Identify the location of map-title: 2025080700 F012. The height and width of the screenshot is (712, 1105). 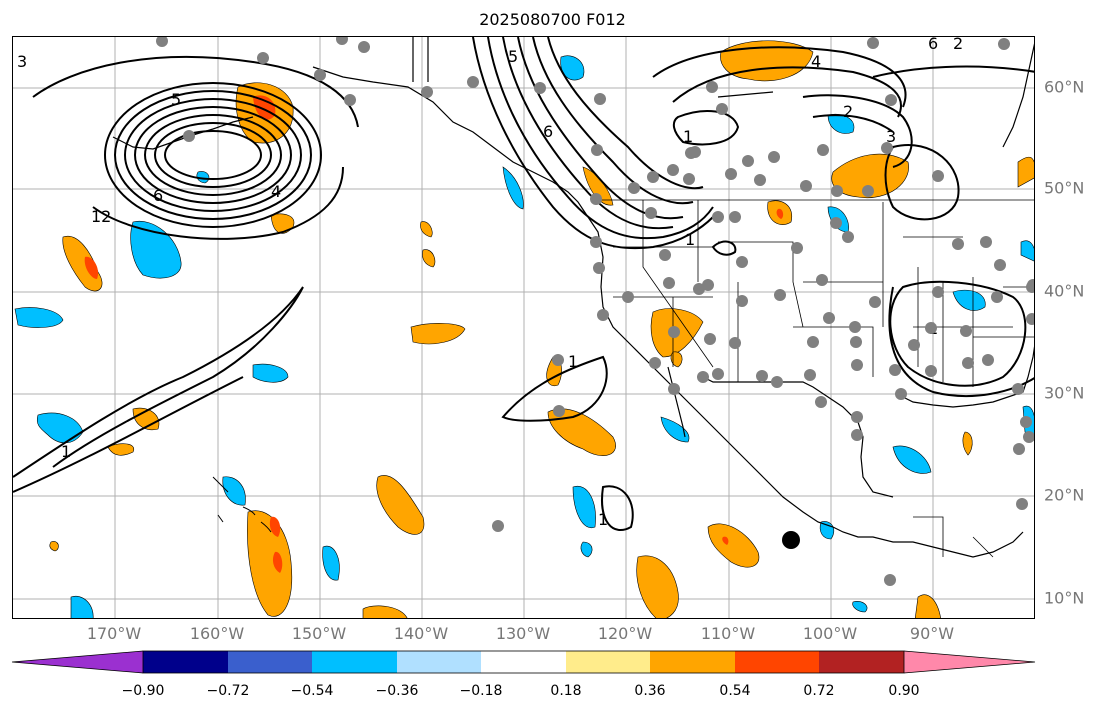
(552, 19).